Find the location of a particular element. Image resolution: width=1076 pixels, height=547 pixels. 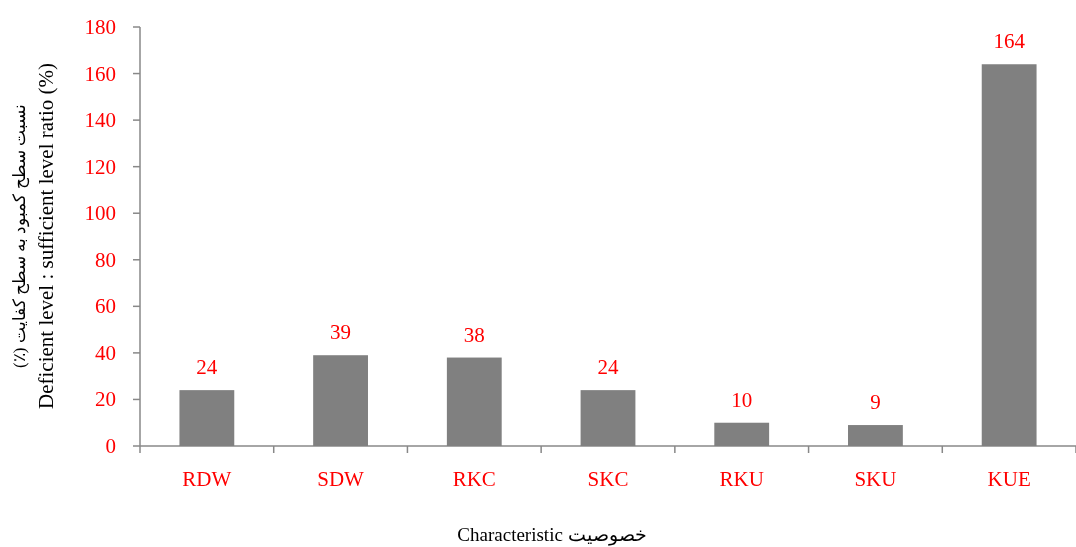

data-label: 10 is located at coordinates (742, 399).